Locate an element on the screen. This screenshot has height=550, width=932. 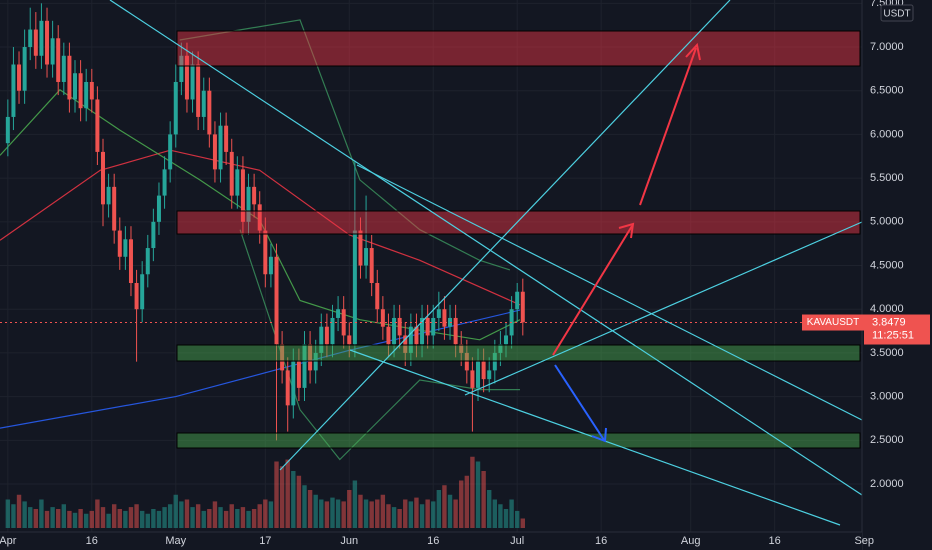
x-tick-label: May is located at coordinates (175, 541).